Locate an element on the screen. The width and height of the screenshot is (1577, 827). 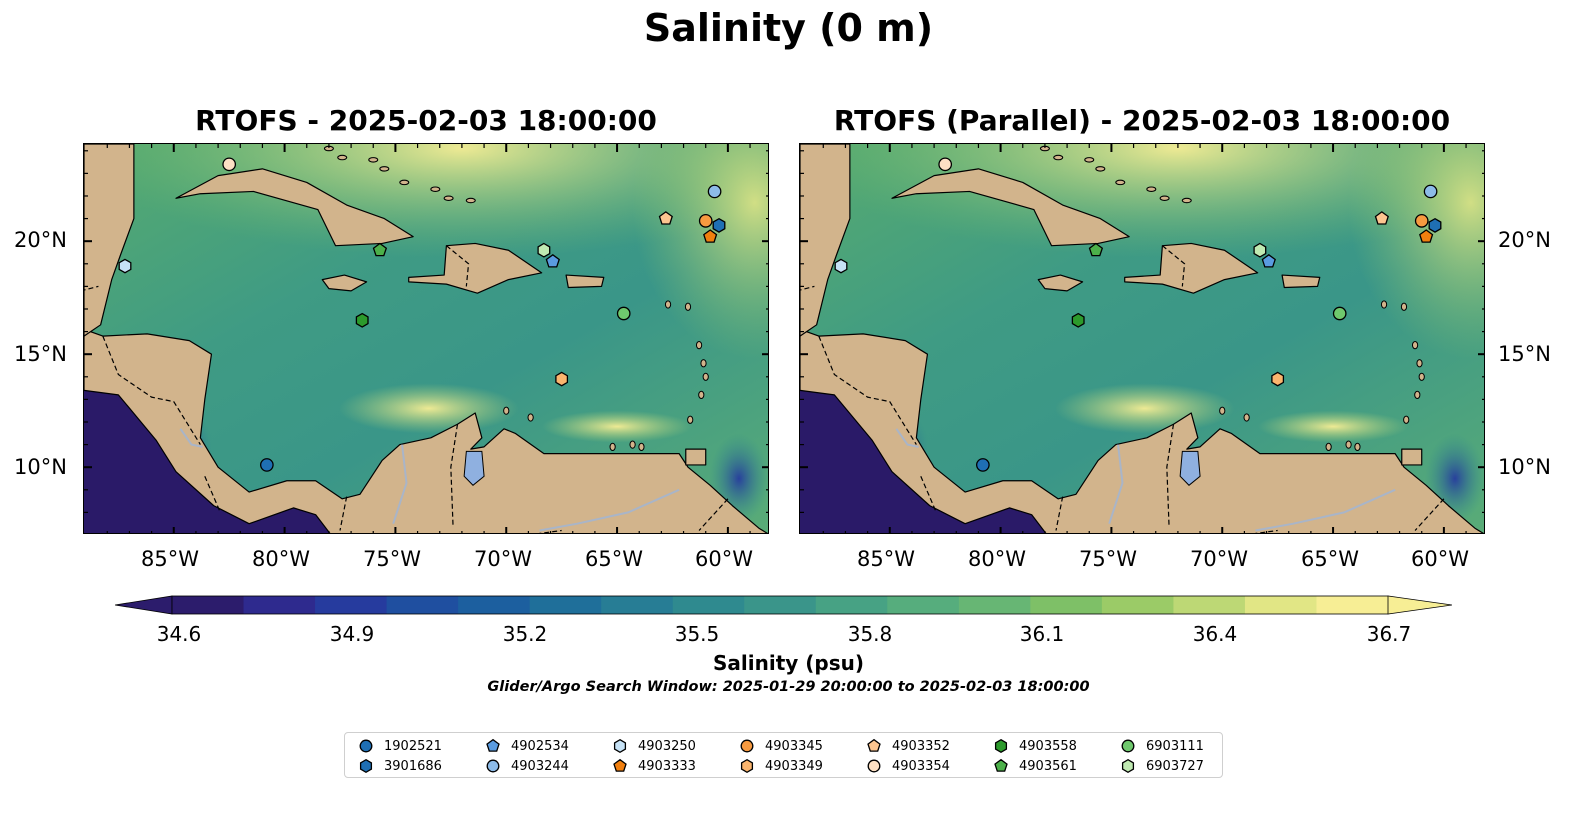
lat-tick-label: 10°N is located at coordinates (40, 467).